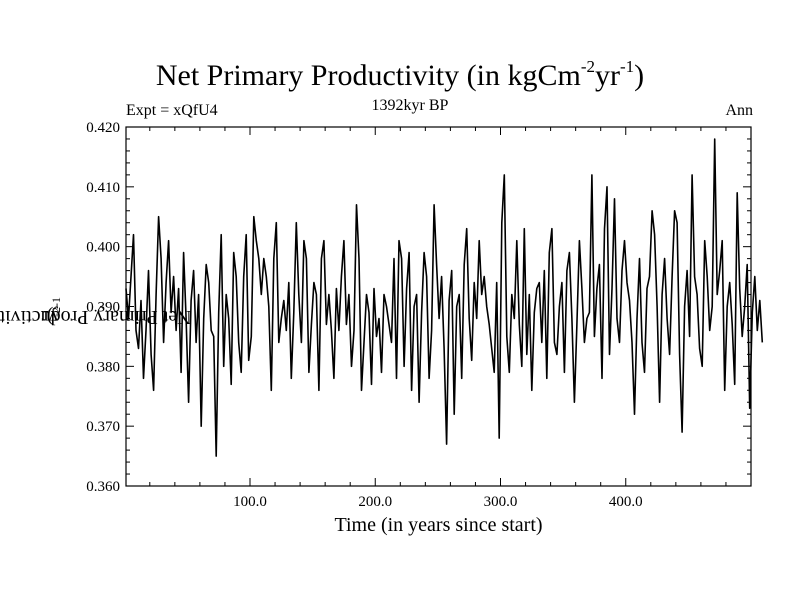 Image resolution: width=800 pixels, height=600 pixels. Describe the element at coordinates (607, 75) in the screenshot. I see `chart-title-unit: yr` at that location.